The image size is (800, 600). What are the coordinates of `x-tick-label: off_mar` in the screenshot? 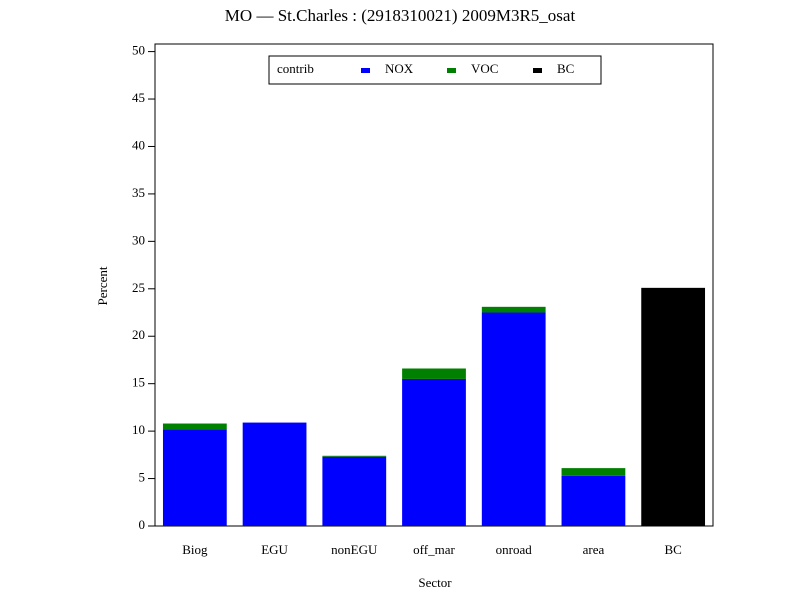 It's located at (434, 549).